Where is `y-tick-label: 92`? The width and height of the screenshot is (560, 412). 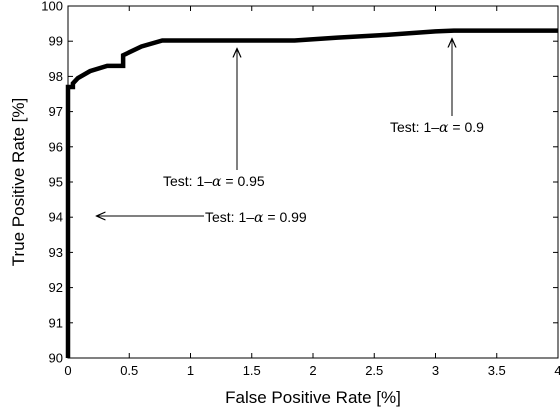 y-tick-label: 92 is located at coordinates (56, 287).